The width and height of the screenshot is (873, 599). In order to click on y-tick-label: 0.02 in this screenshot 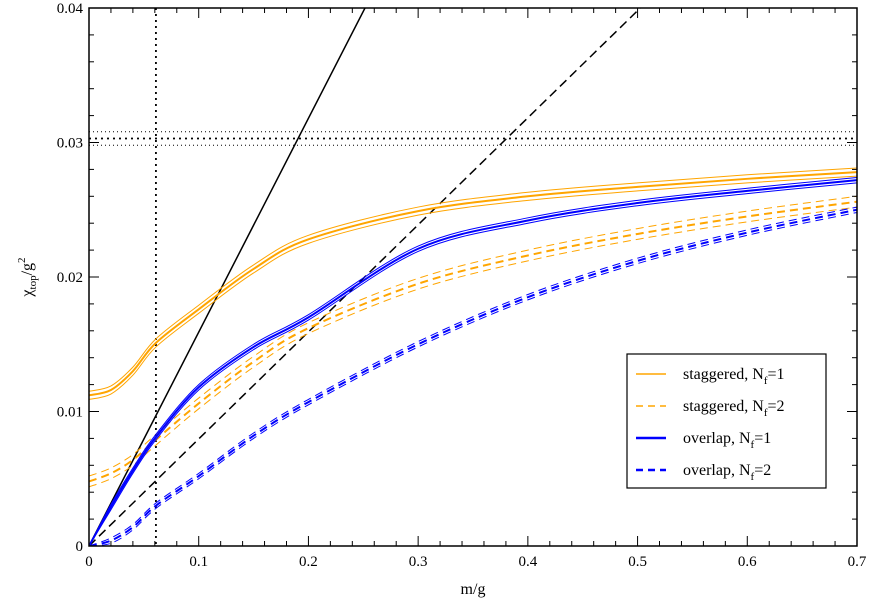, I will do `click(70, 278)`.